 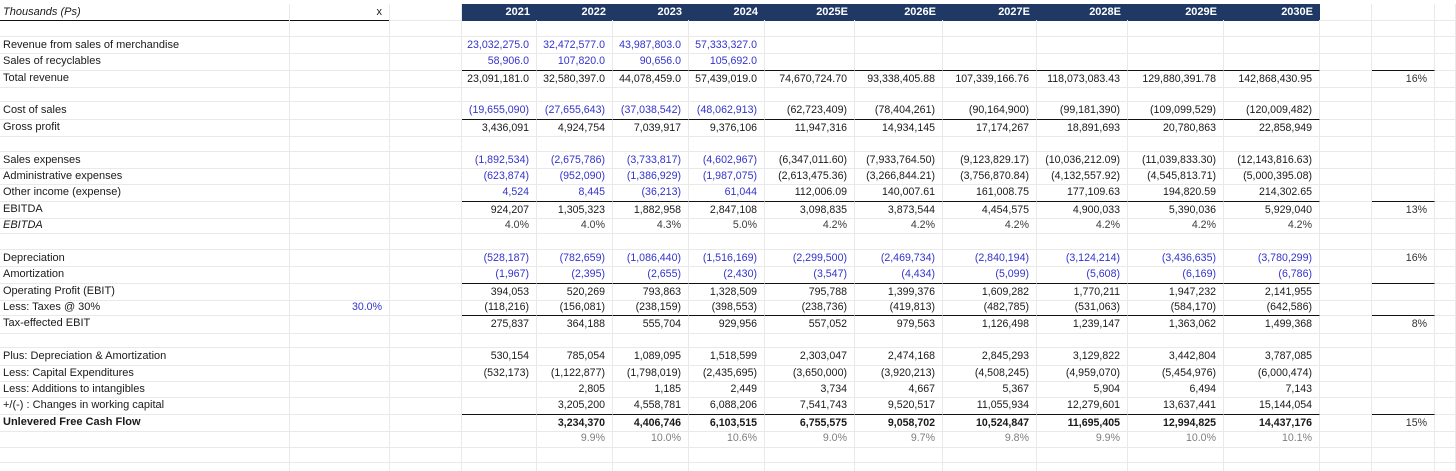 What do you see at coordinates (499, 78) in the screenshot?
I see `cell-total-revenue-2021: 23,091,181.0` at bounding box center [499, 78].